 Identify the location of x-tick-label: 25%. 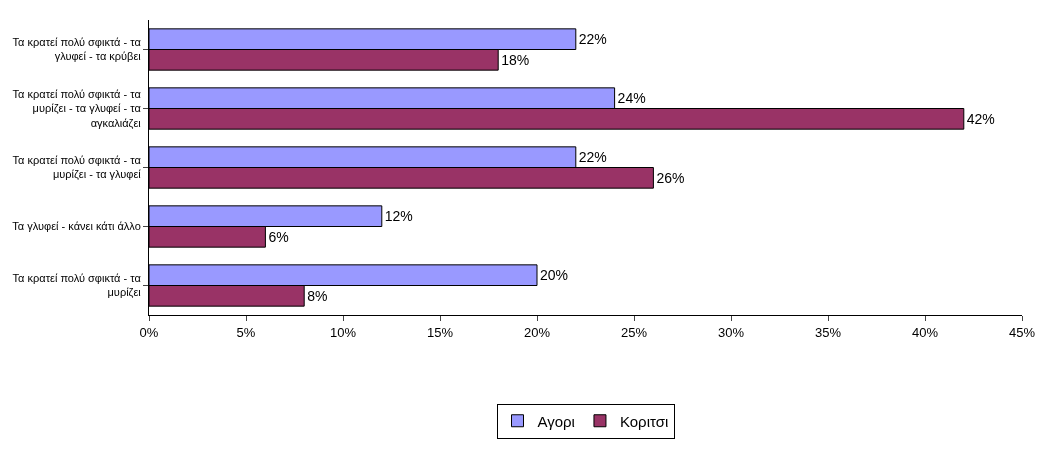
(634, 332).